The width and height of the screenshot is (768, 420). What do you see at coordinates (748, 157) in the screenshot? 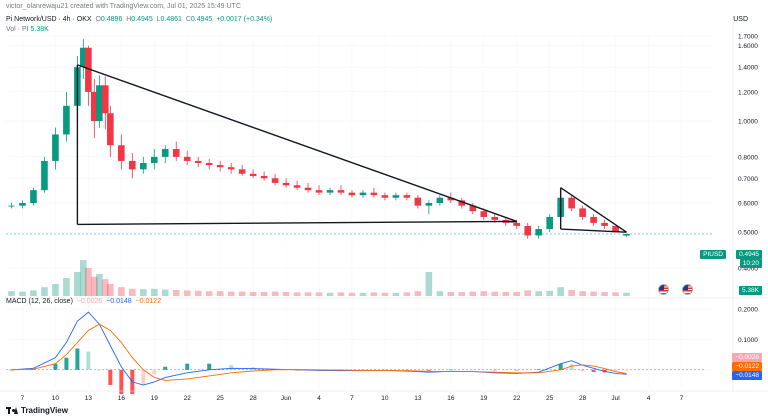
I see `price-tick-label: 0.8000` at bounding box center [748, 157].